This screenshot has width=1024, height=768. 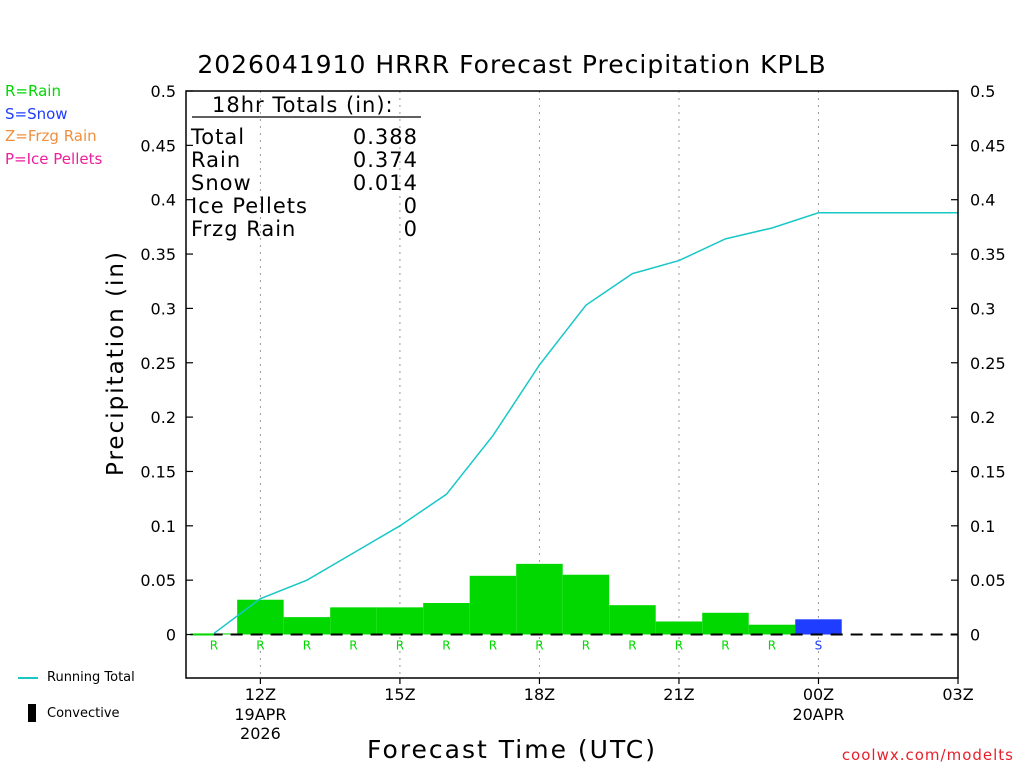 What do you see at coordinates (988, 580) in the screenshot?
I see `y-tick-label-right: 0.05` at bounding box center [988, 580].